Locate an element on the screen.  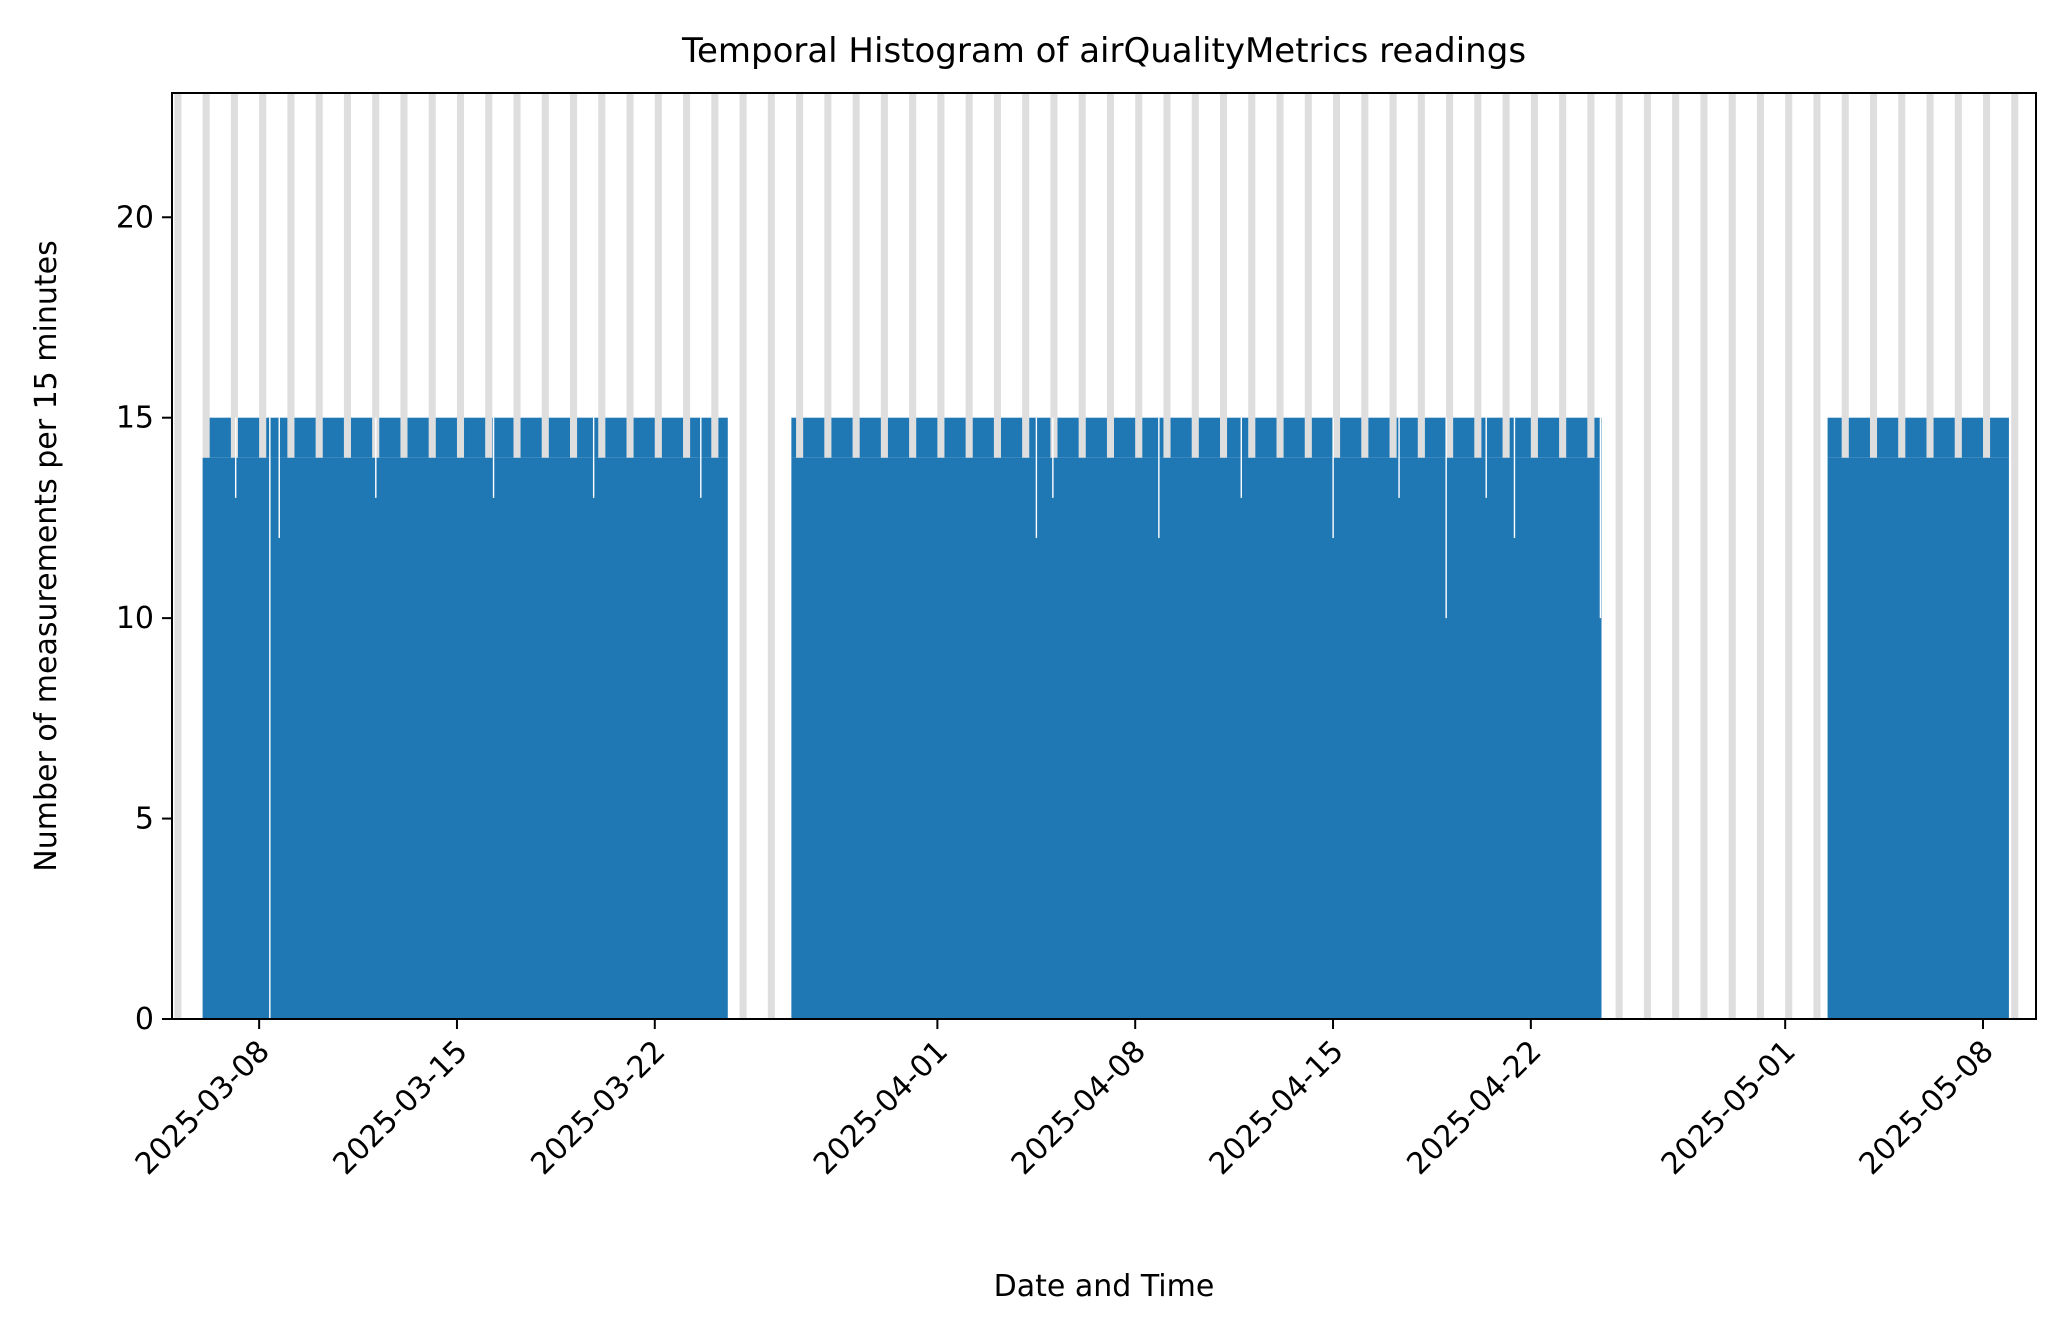
x-axis-label: Date and Time is located at coordinates (1104, 1286).